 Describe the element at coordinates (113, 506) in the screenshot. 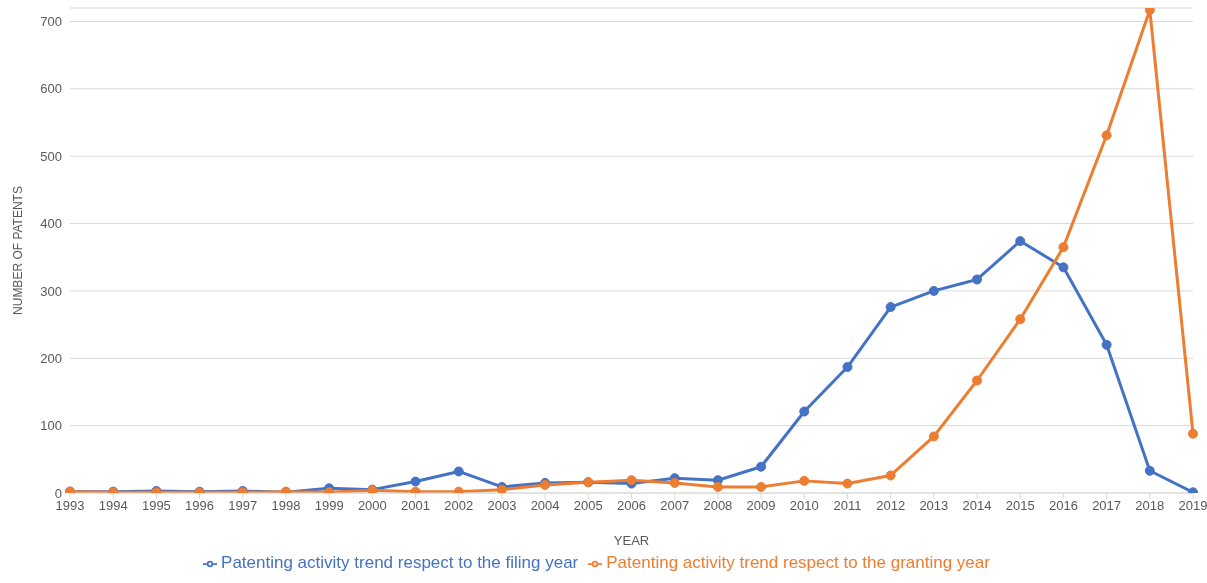

I see `x-tick-label: 1994` at that location.